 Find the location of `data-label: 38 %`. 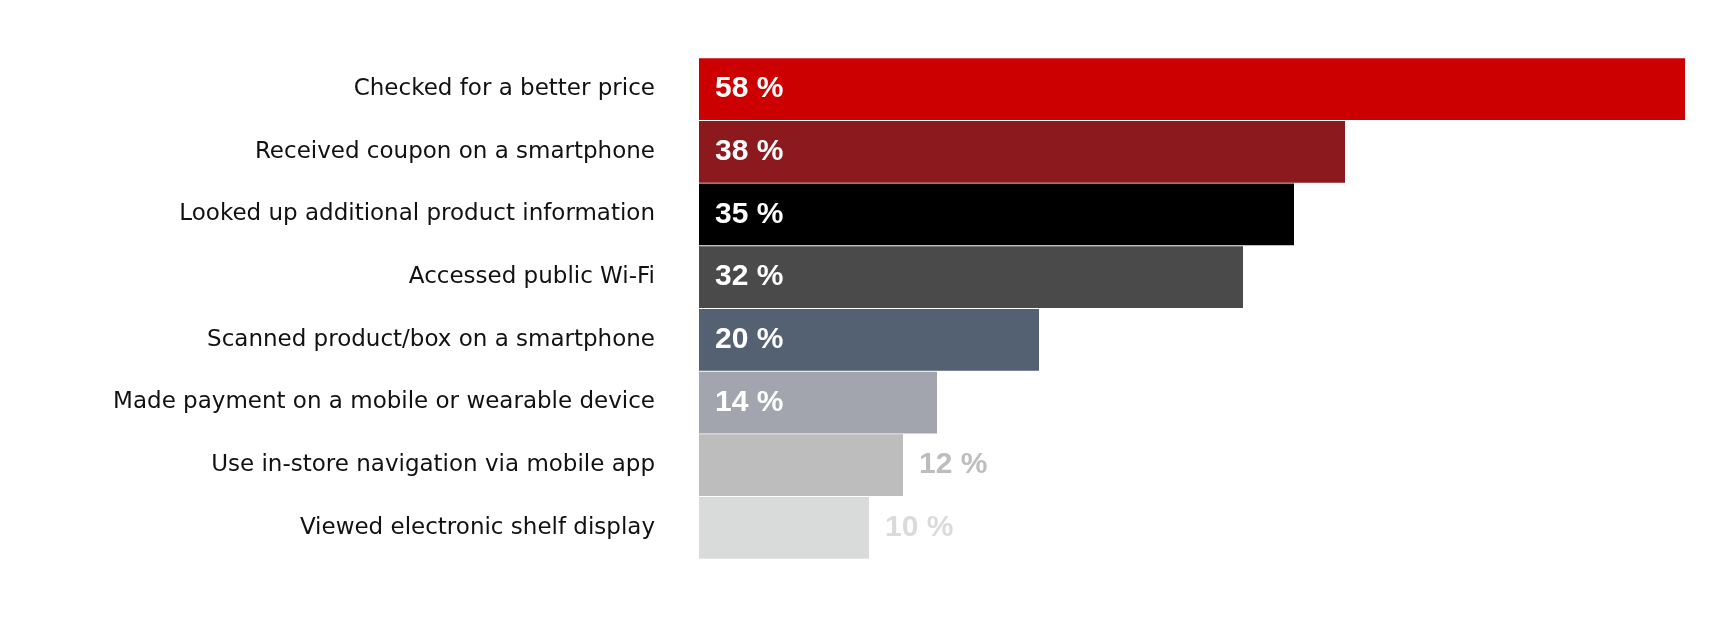

data-label: 38 % is located at coordinates (749, 150).